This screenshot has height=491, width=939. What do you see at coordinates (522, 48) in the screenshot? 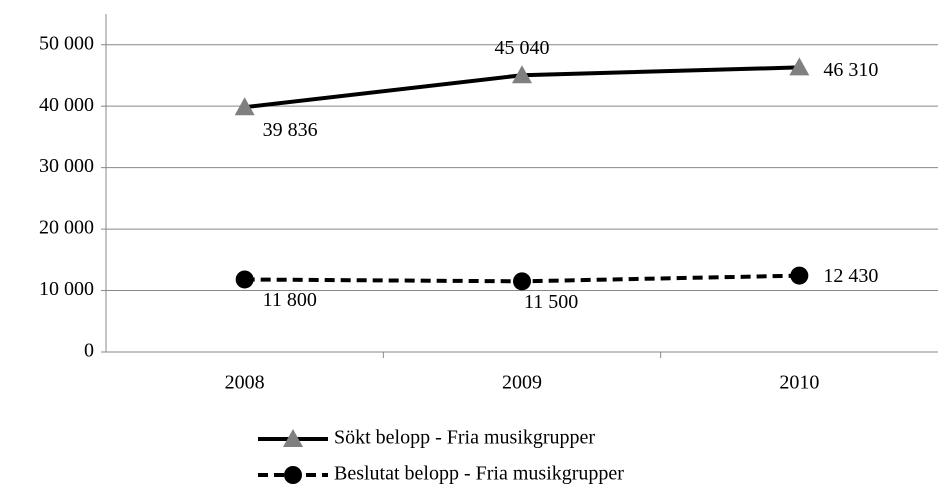
I see `data-label: 45 040` at bounding box center [522, 48].